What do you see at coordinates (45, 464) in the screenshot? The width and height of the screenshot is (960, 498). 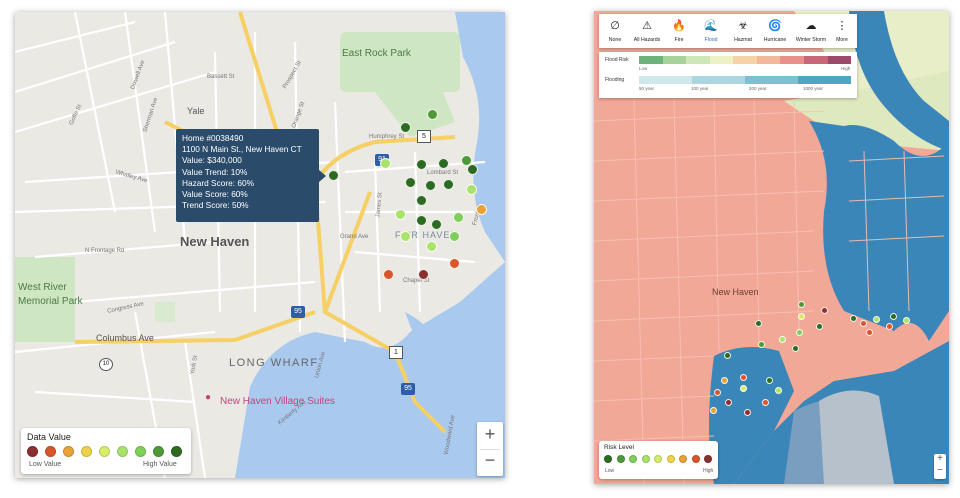 I see `legend-low-label: Low Value` at bounding box center [45, 464].